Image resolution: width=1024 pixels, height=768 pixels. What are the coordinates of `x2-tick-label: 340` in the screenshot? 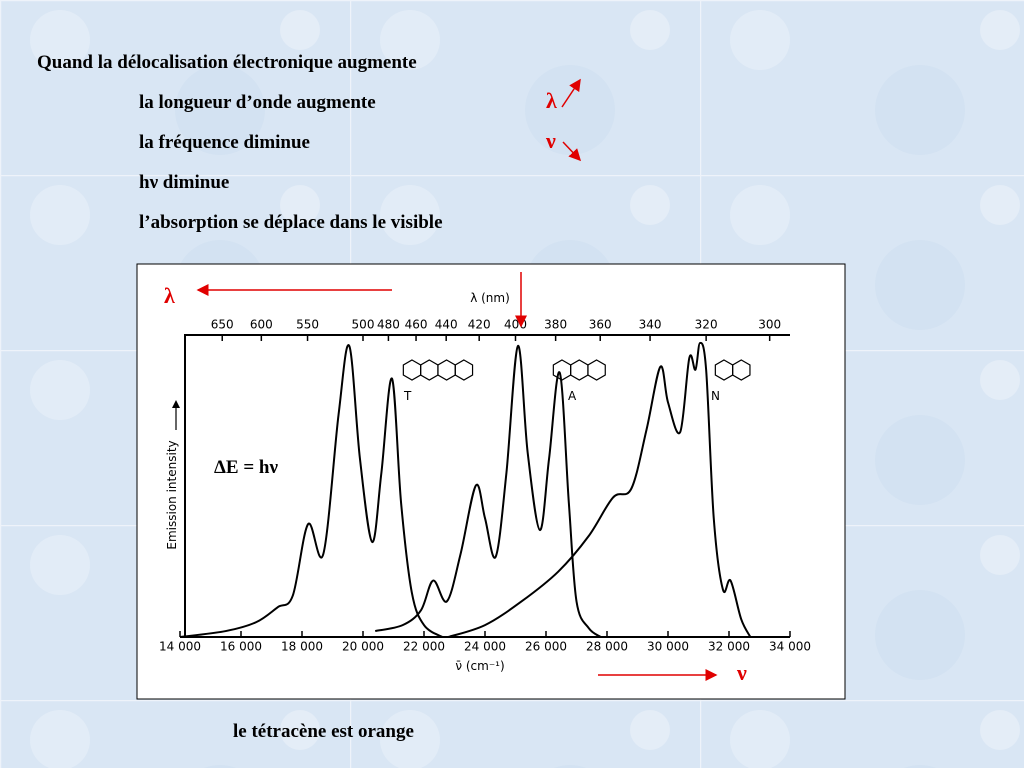 It's located at (650, 325).